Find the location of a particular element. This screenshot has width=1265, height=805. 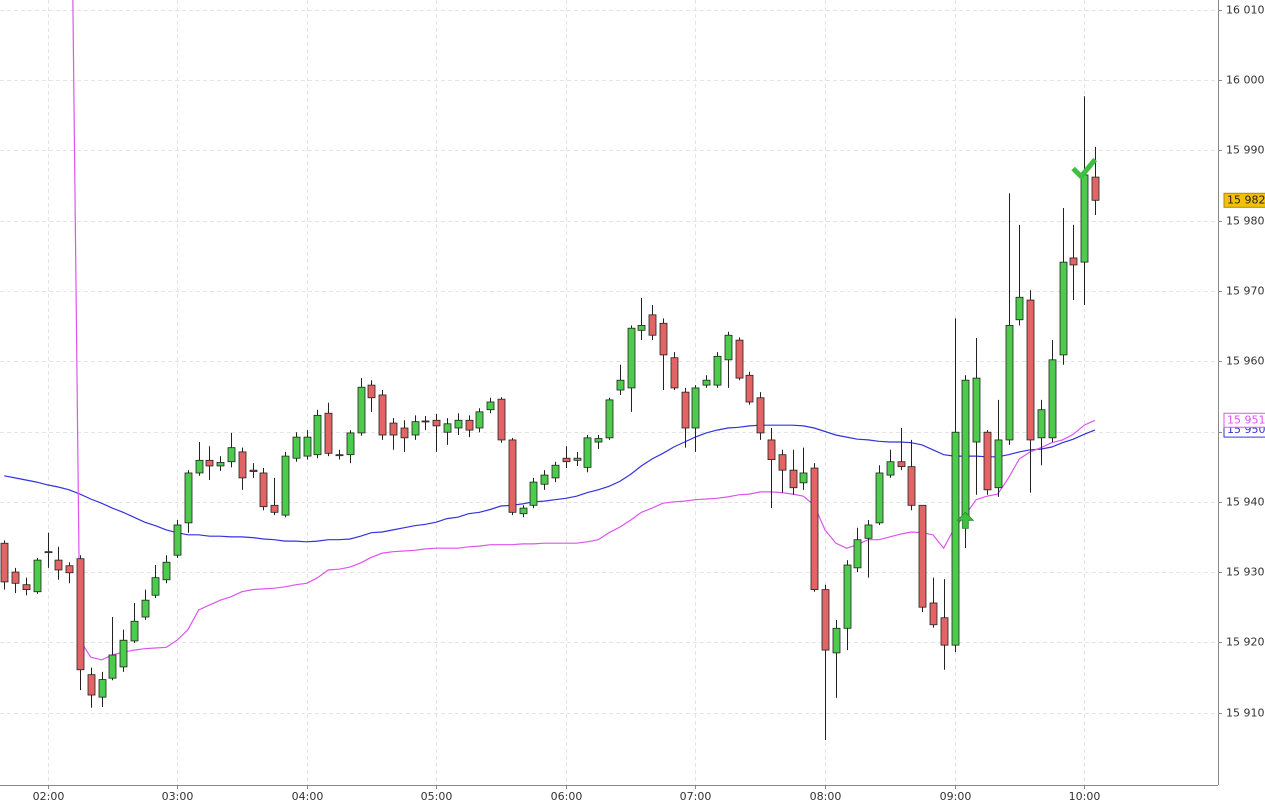

x-tick-label: 07:00 is located at coordinates (696, 796).